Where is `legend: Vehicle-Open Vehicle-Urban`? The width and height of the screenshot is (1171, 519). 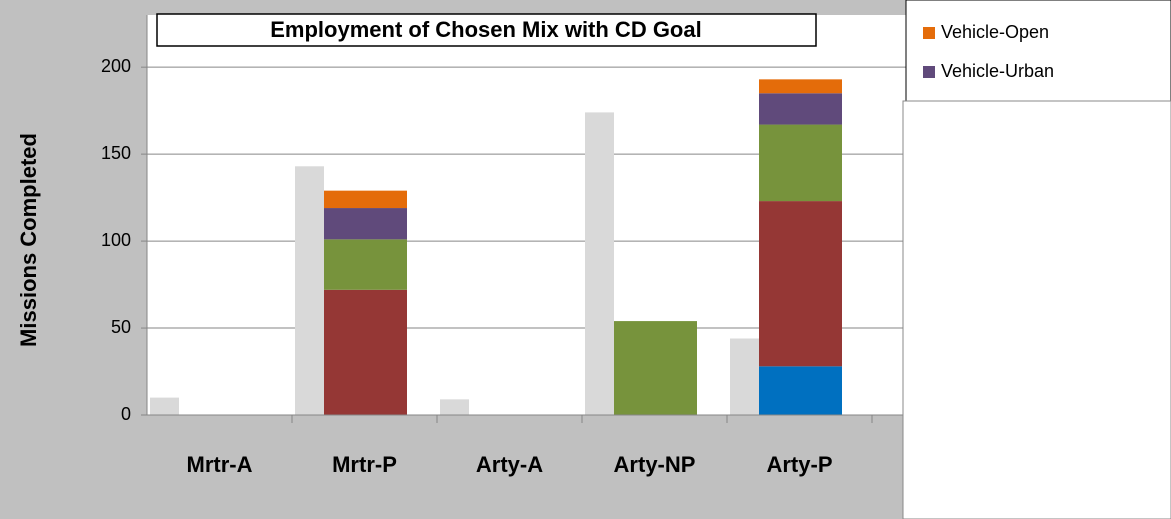
legend: Vehicle-Open Vehicle-Urban is located at coordinates (988, 51).